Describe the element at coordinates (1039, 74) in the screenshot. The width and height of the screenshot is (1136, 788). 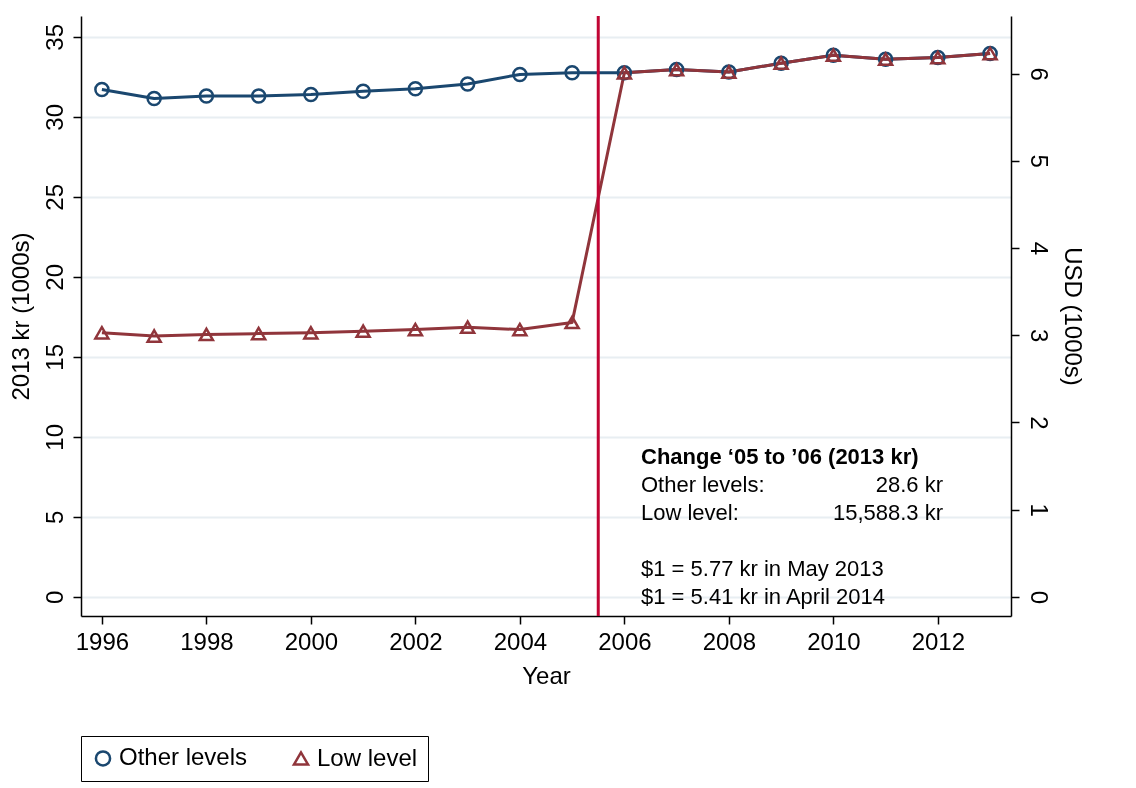
I see `y2-tick-label: 6` at that location.